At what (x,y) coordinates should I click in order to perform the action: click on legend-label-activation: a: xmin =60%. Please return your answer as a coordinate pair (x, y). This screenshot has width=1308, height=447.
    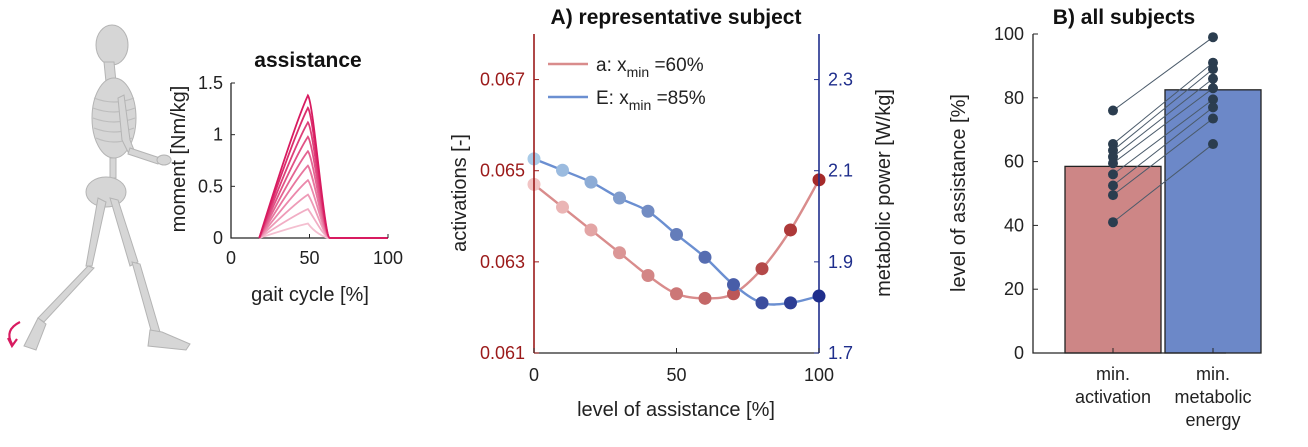
    Looking at the image, I should click on (650, 67).